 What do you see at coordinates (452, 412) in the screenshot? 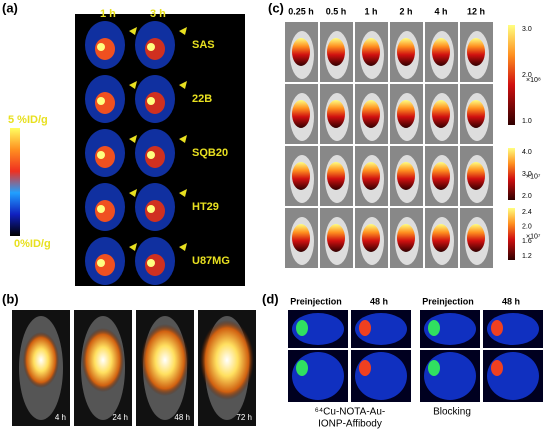
I see `group-label: Blocking` at bounding box center [452, 412].